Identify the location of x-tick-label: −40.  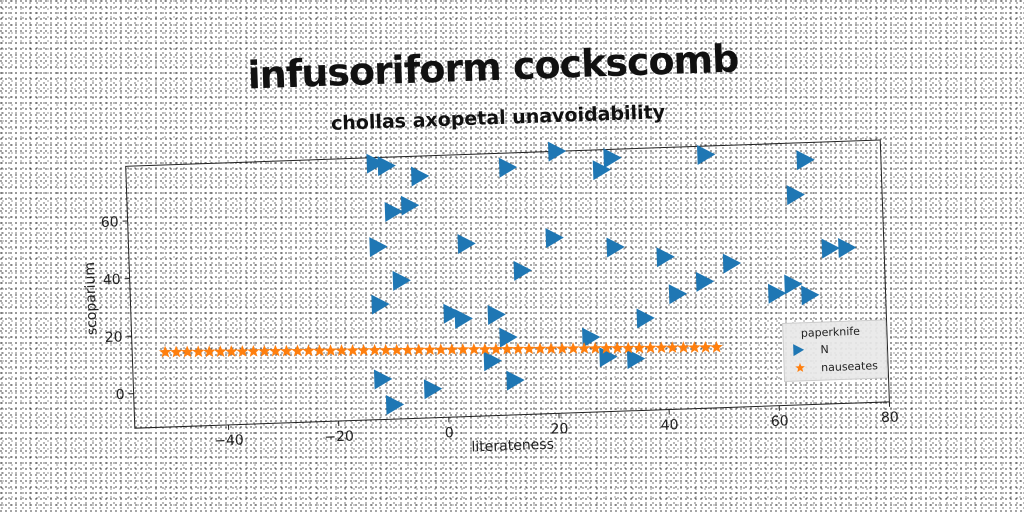
(229, 440).